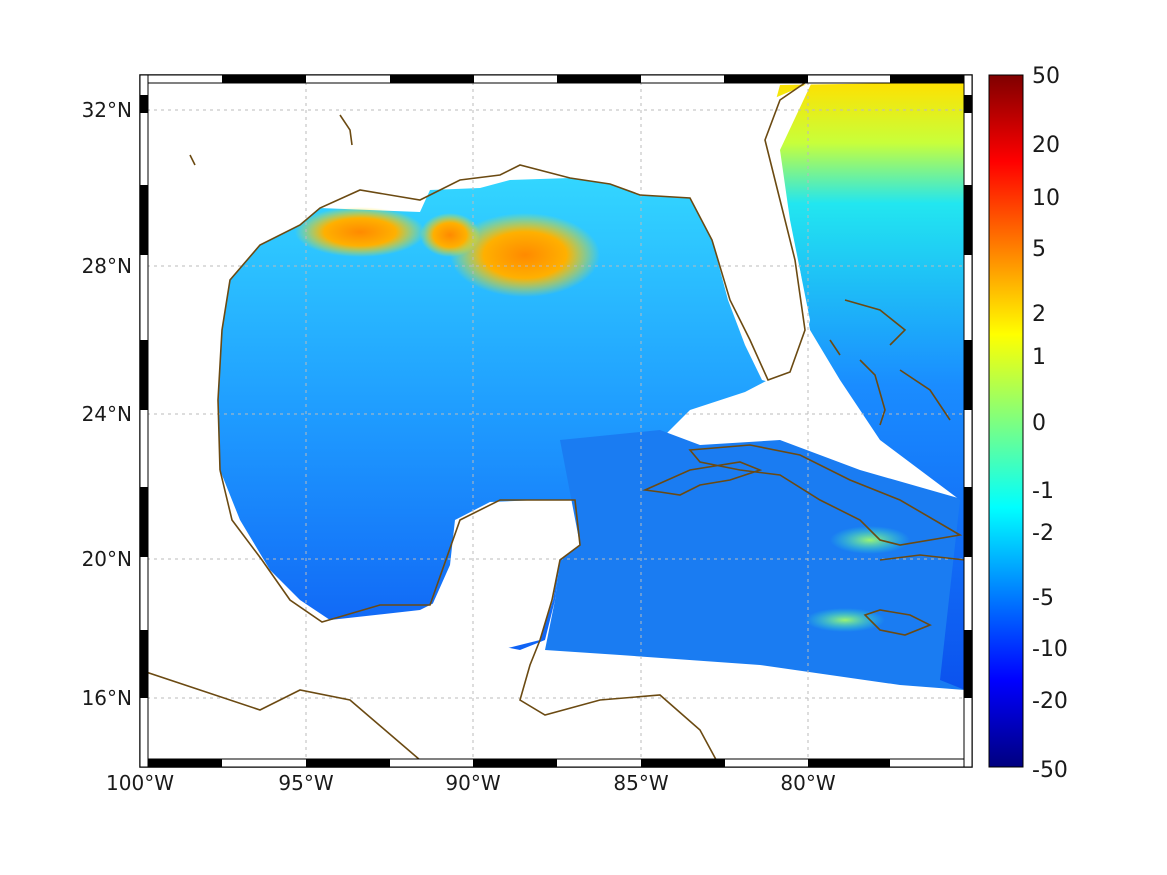 The image size is (1167, 875). I want to click on lon-tick-label: 100°W, so click(140, 783).